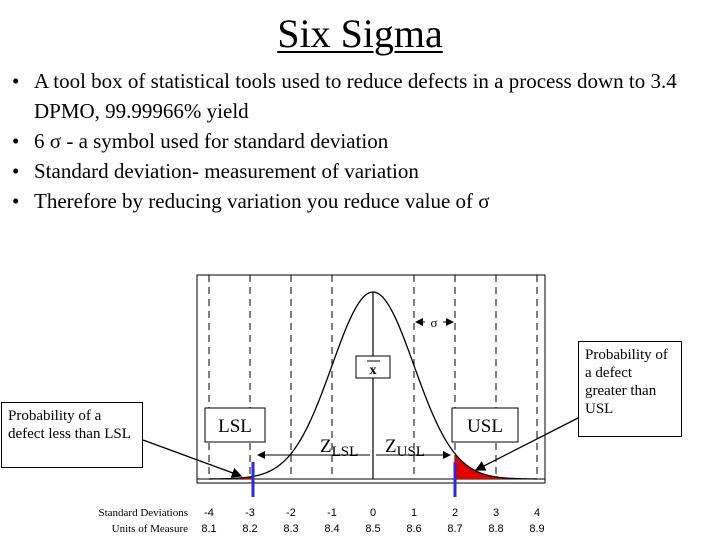  I want to click on lsl-label: LSL, so click(235, 426).